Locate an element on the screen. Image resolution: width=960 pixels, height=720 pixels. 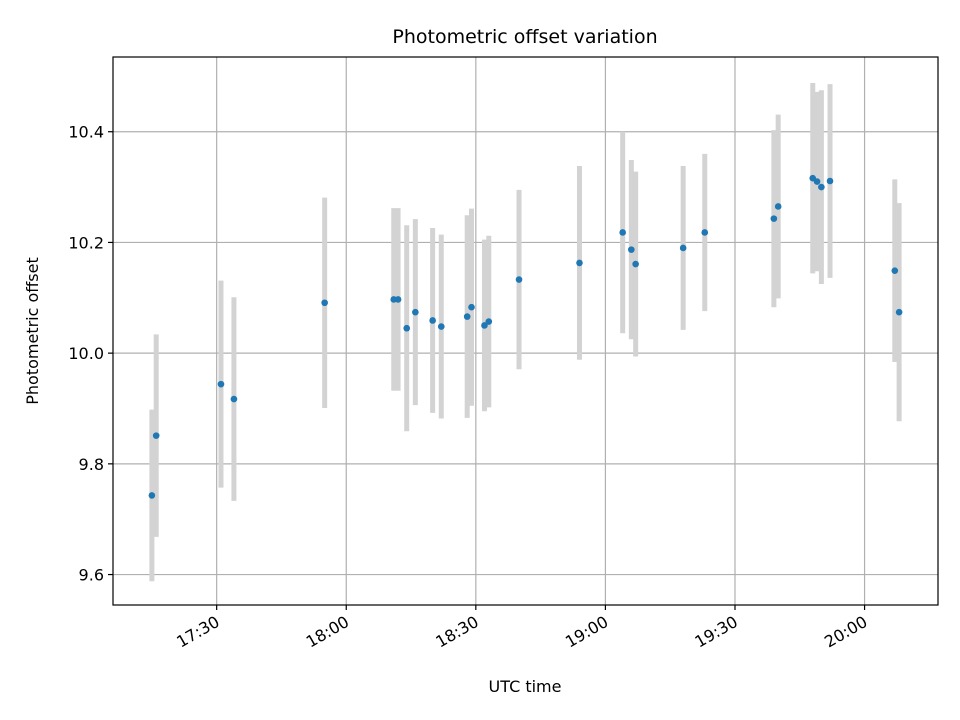
y-tick-label: 10.0 is located at coordinates (86, 353).